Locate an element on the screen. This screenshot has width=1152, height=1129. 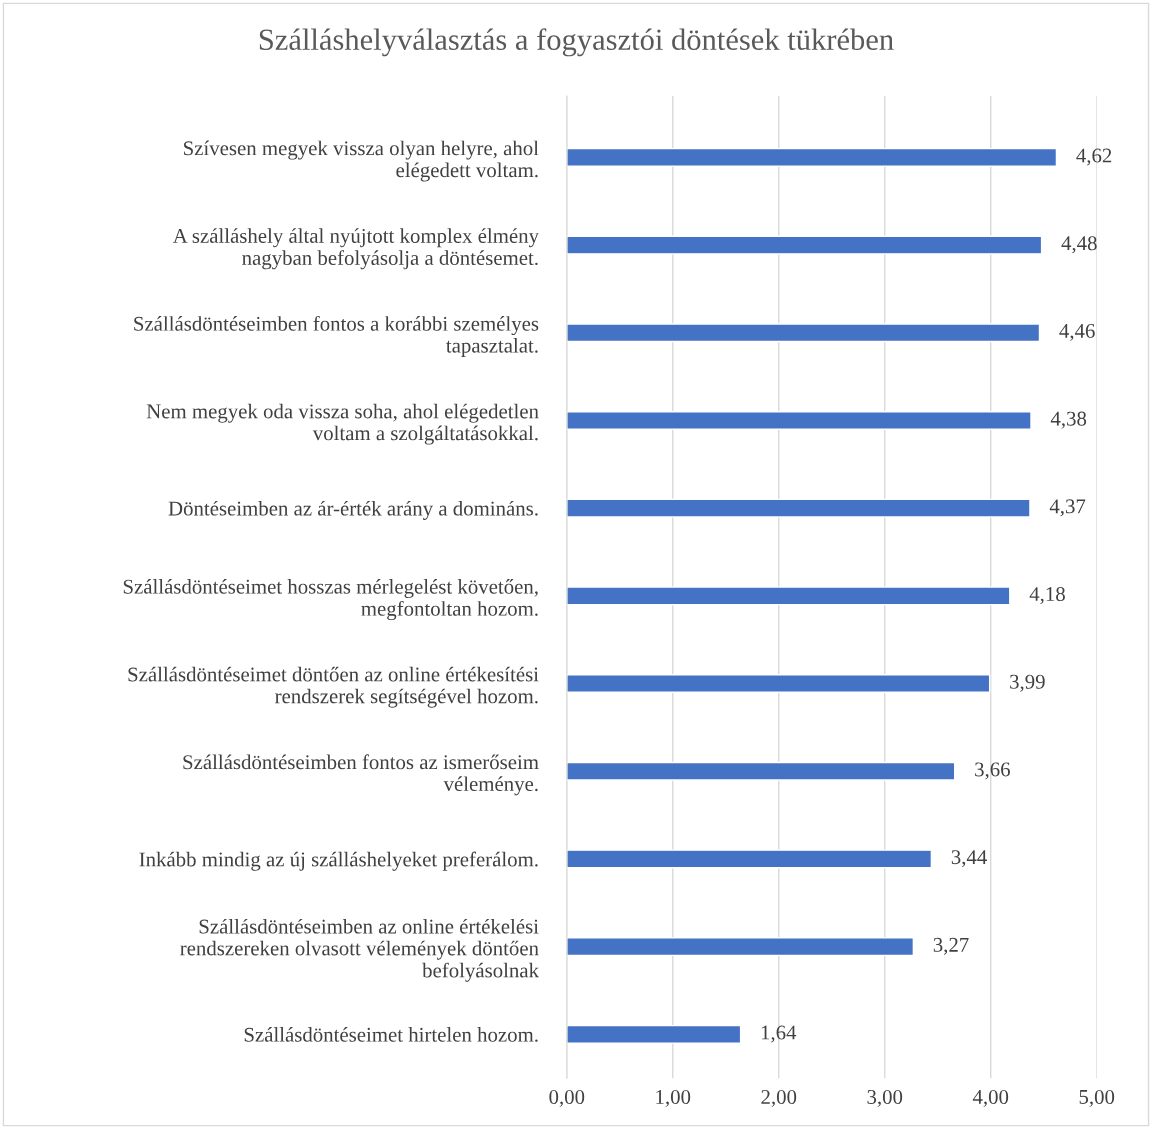
x-tick-label: 1,00 is located at coordinates (673, 1098).